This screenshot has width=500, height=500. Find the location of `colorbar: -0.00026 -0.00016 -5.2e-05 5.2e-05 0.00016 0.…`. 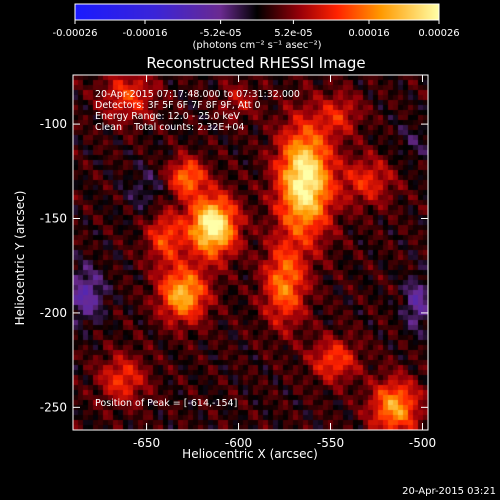

colorbar: -0.00026 -0.00016 -5.2e-05 5.2e-05 0.00016 0.… is located at coordinates (256, 27).